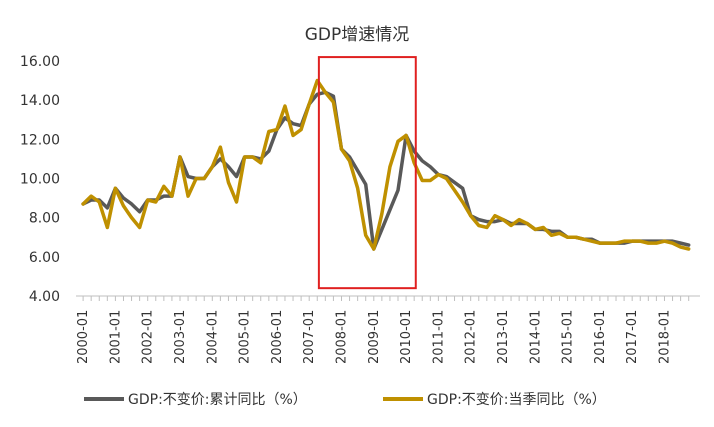  I want to click on x-tick-label: 2000-01, so click(83, 337).